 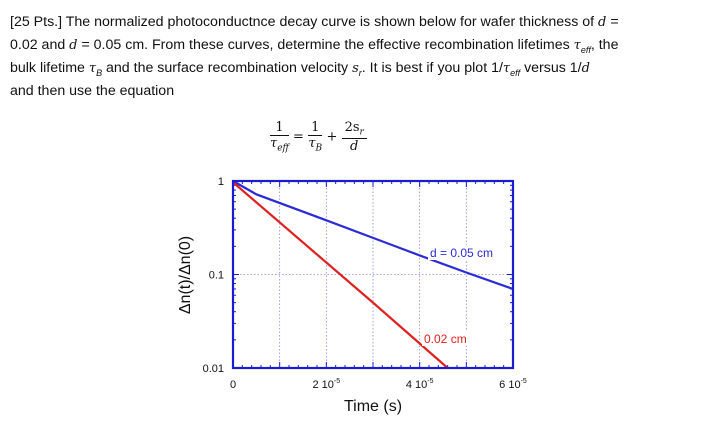 What do you see at coordinates (221, 182) in the screenshot?
I see `y-tick-label: 1` at bounding box center [221, 182].